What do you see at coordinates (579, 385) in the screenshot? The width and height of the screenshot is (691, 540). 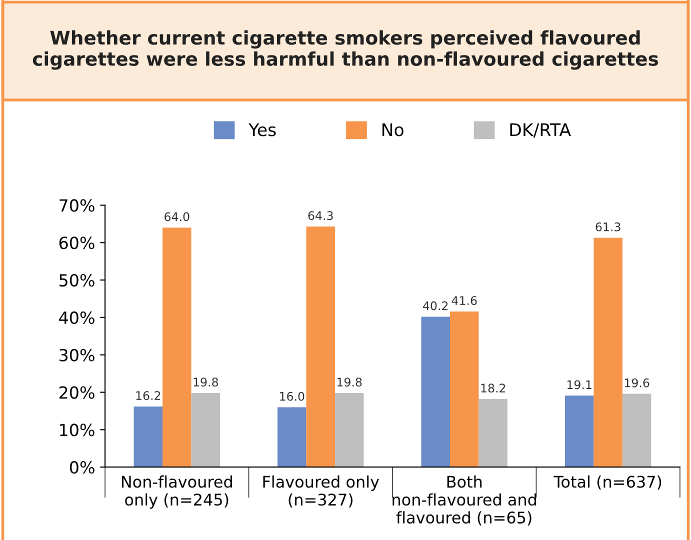 I see `data-label: 19.1` at bounding box center [579, 385].